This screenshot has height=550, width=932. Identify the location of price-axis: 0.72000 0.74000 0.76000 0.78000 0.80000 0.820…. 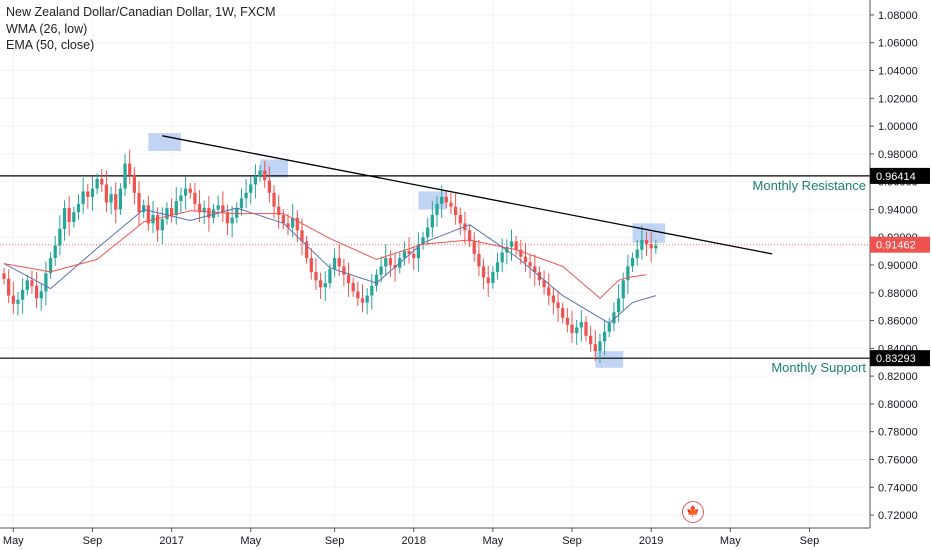
(893, 264).